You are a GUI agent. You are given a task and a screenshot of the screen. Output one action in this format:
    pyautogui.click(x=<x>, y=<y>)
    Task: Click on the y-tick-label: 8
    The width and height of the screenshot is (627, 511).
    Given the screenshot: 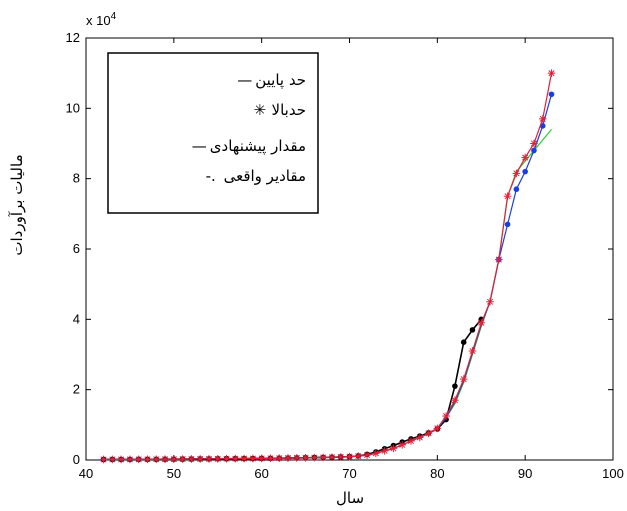 What is the action you would take?
    pyautogui.click(x=76, y=178)
    